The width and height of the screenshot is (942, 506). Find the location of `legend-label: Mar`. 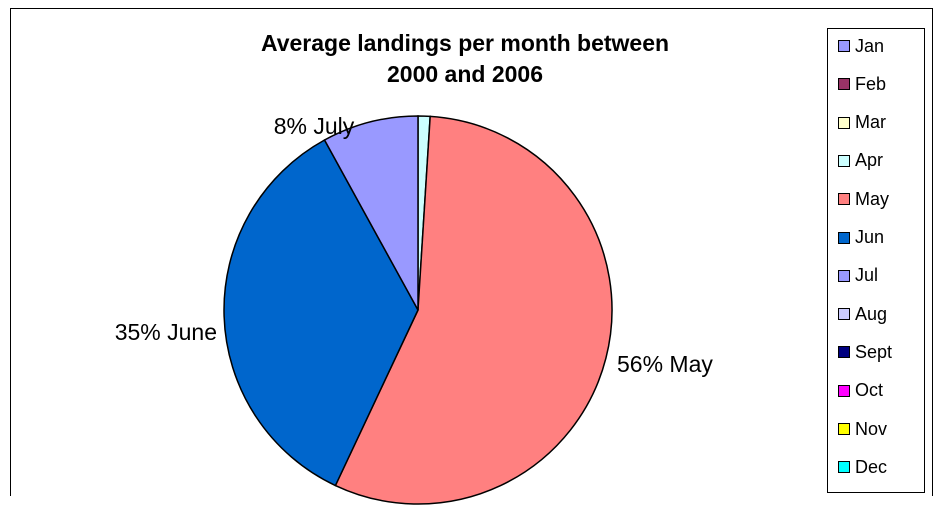

legend-label: Mar is located at coordinates (870, 122).